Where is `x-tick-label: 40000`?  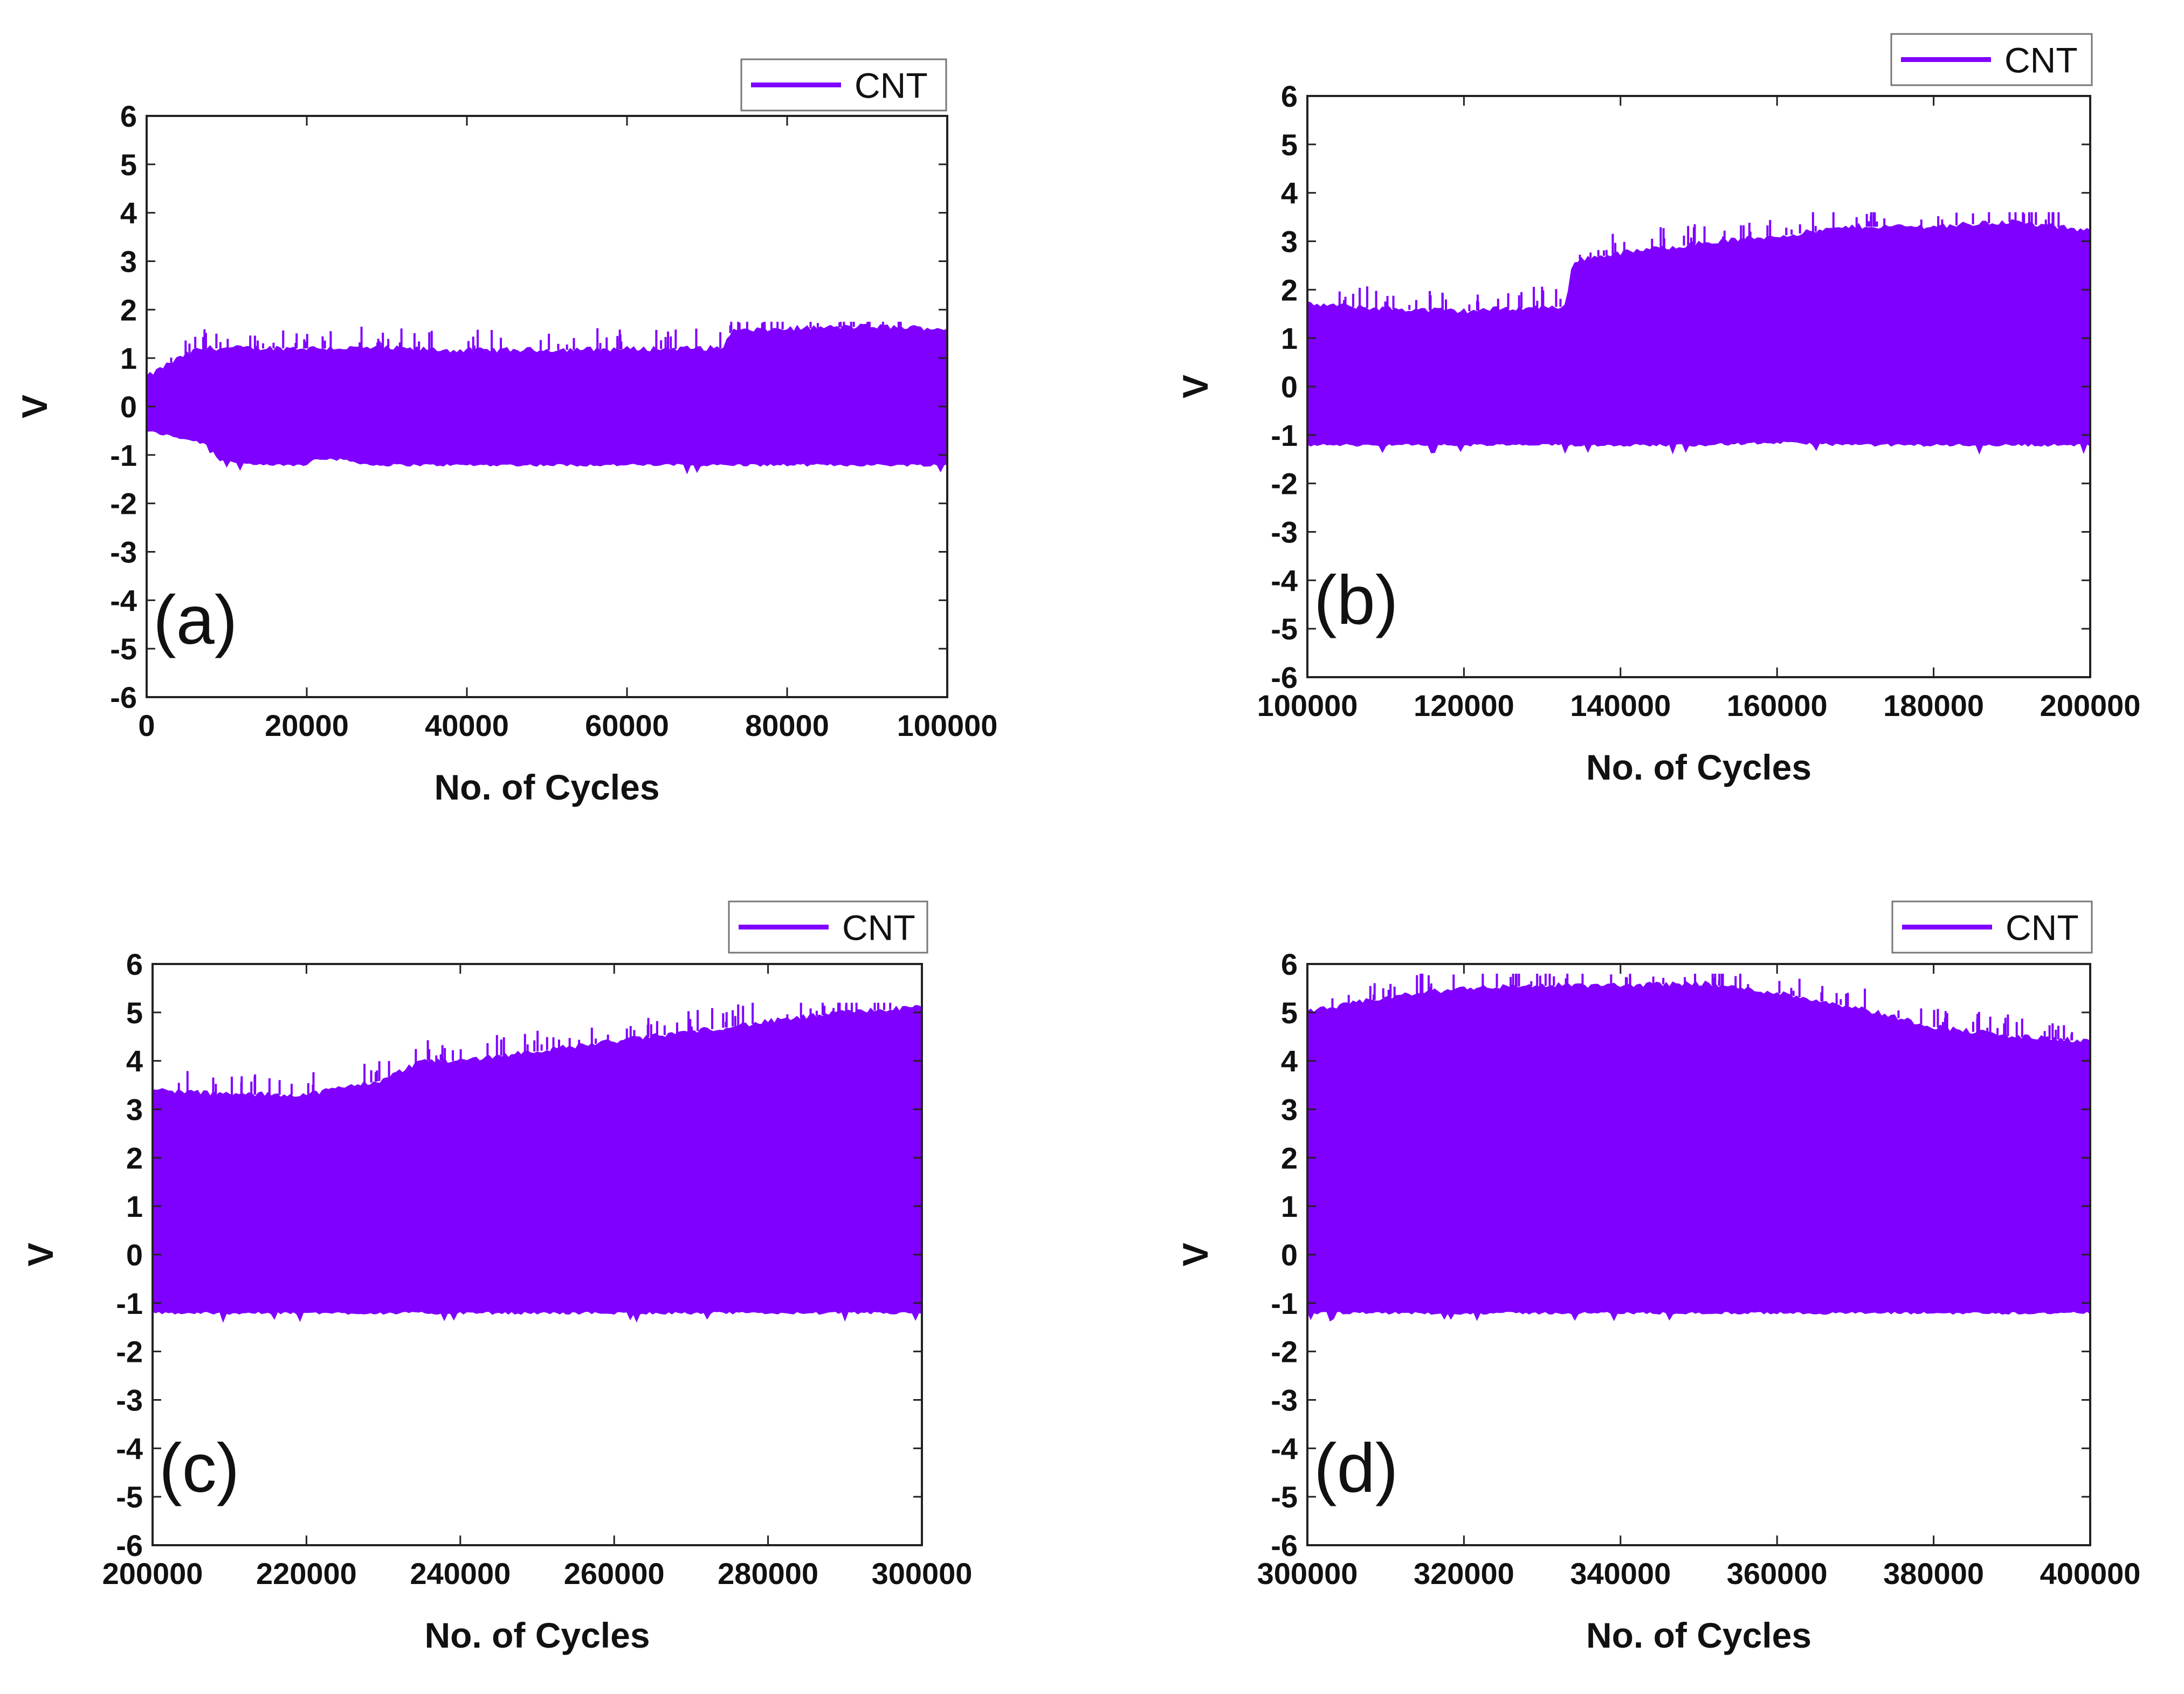 x-tick-label: 40000 is located at coordinates (467, 725).